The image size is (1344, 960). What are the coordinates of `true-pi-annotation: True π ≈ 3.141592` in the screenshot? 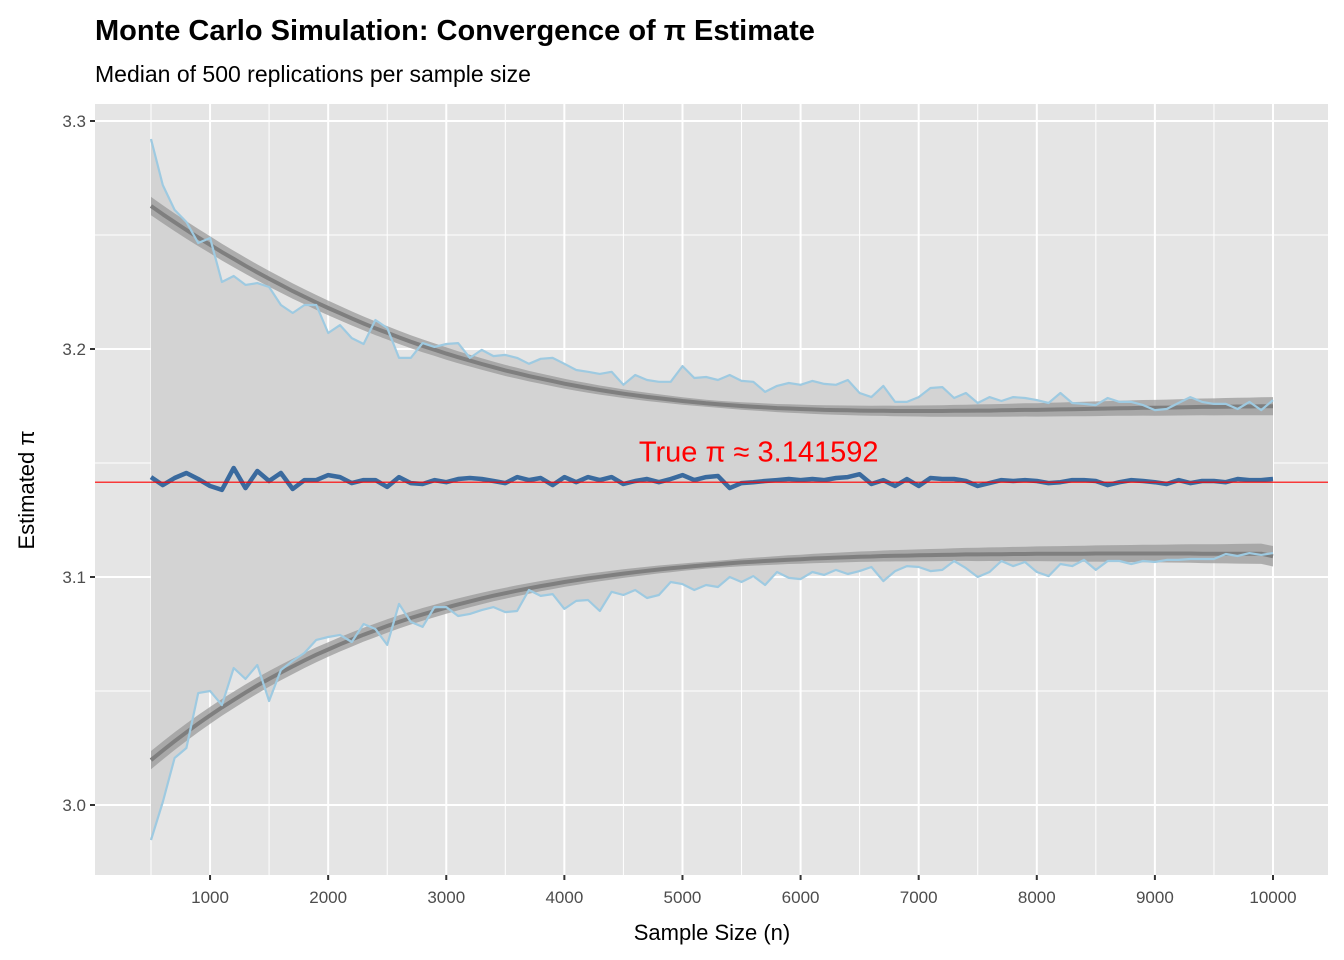 It's located at (759, 453).